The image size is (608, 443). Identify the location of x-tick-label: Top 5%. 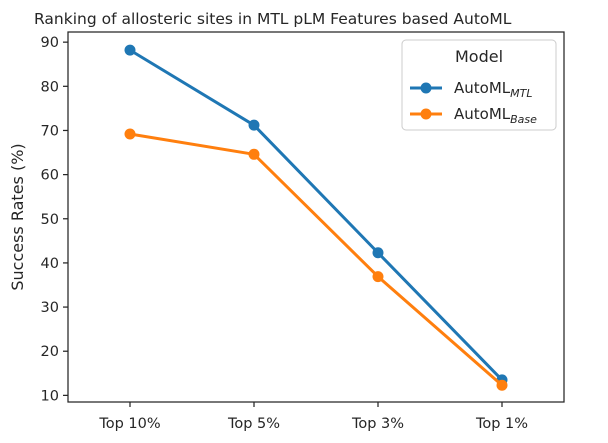
(253, 424).